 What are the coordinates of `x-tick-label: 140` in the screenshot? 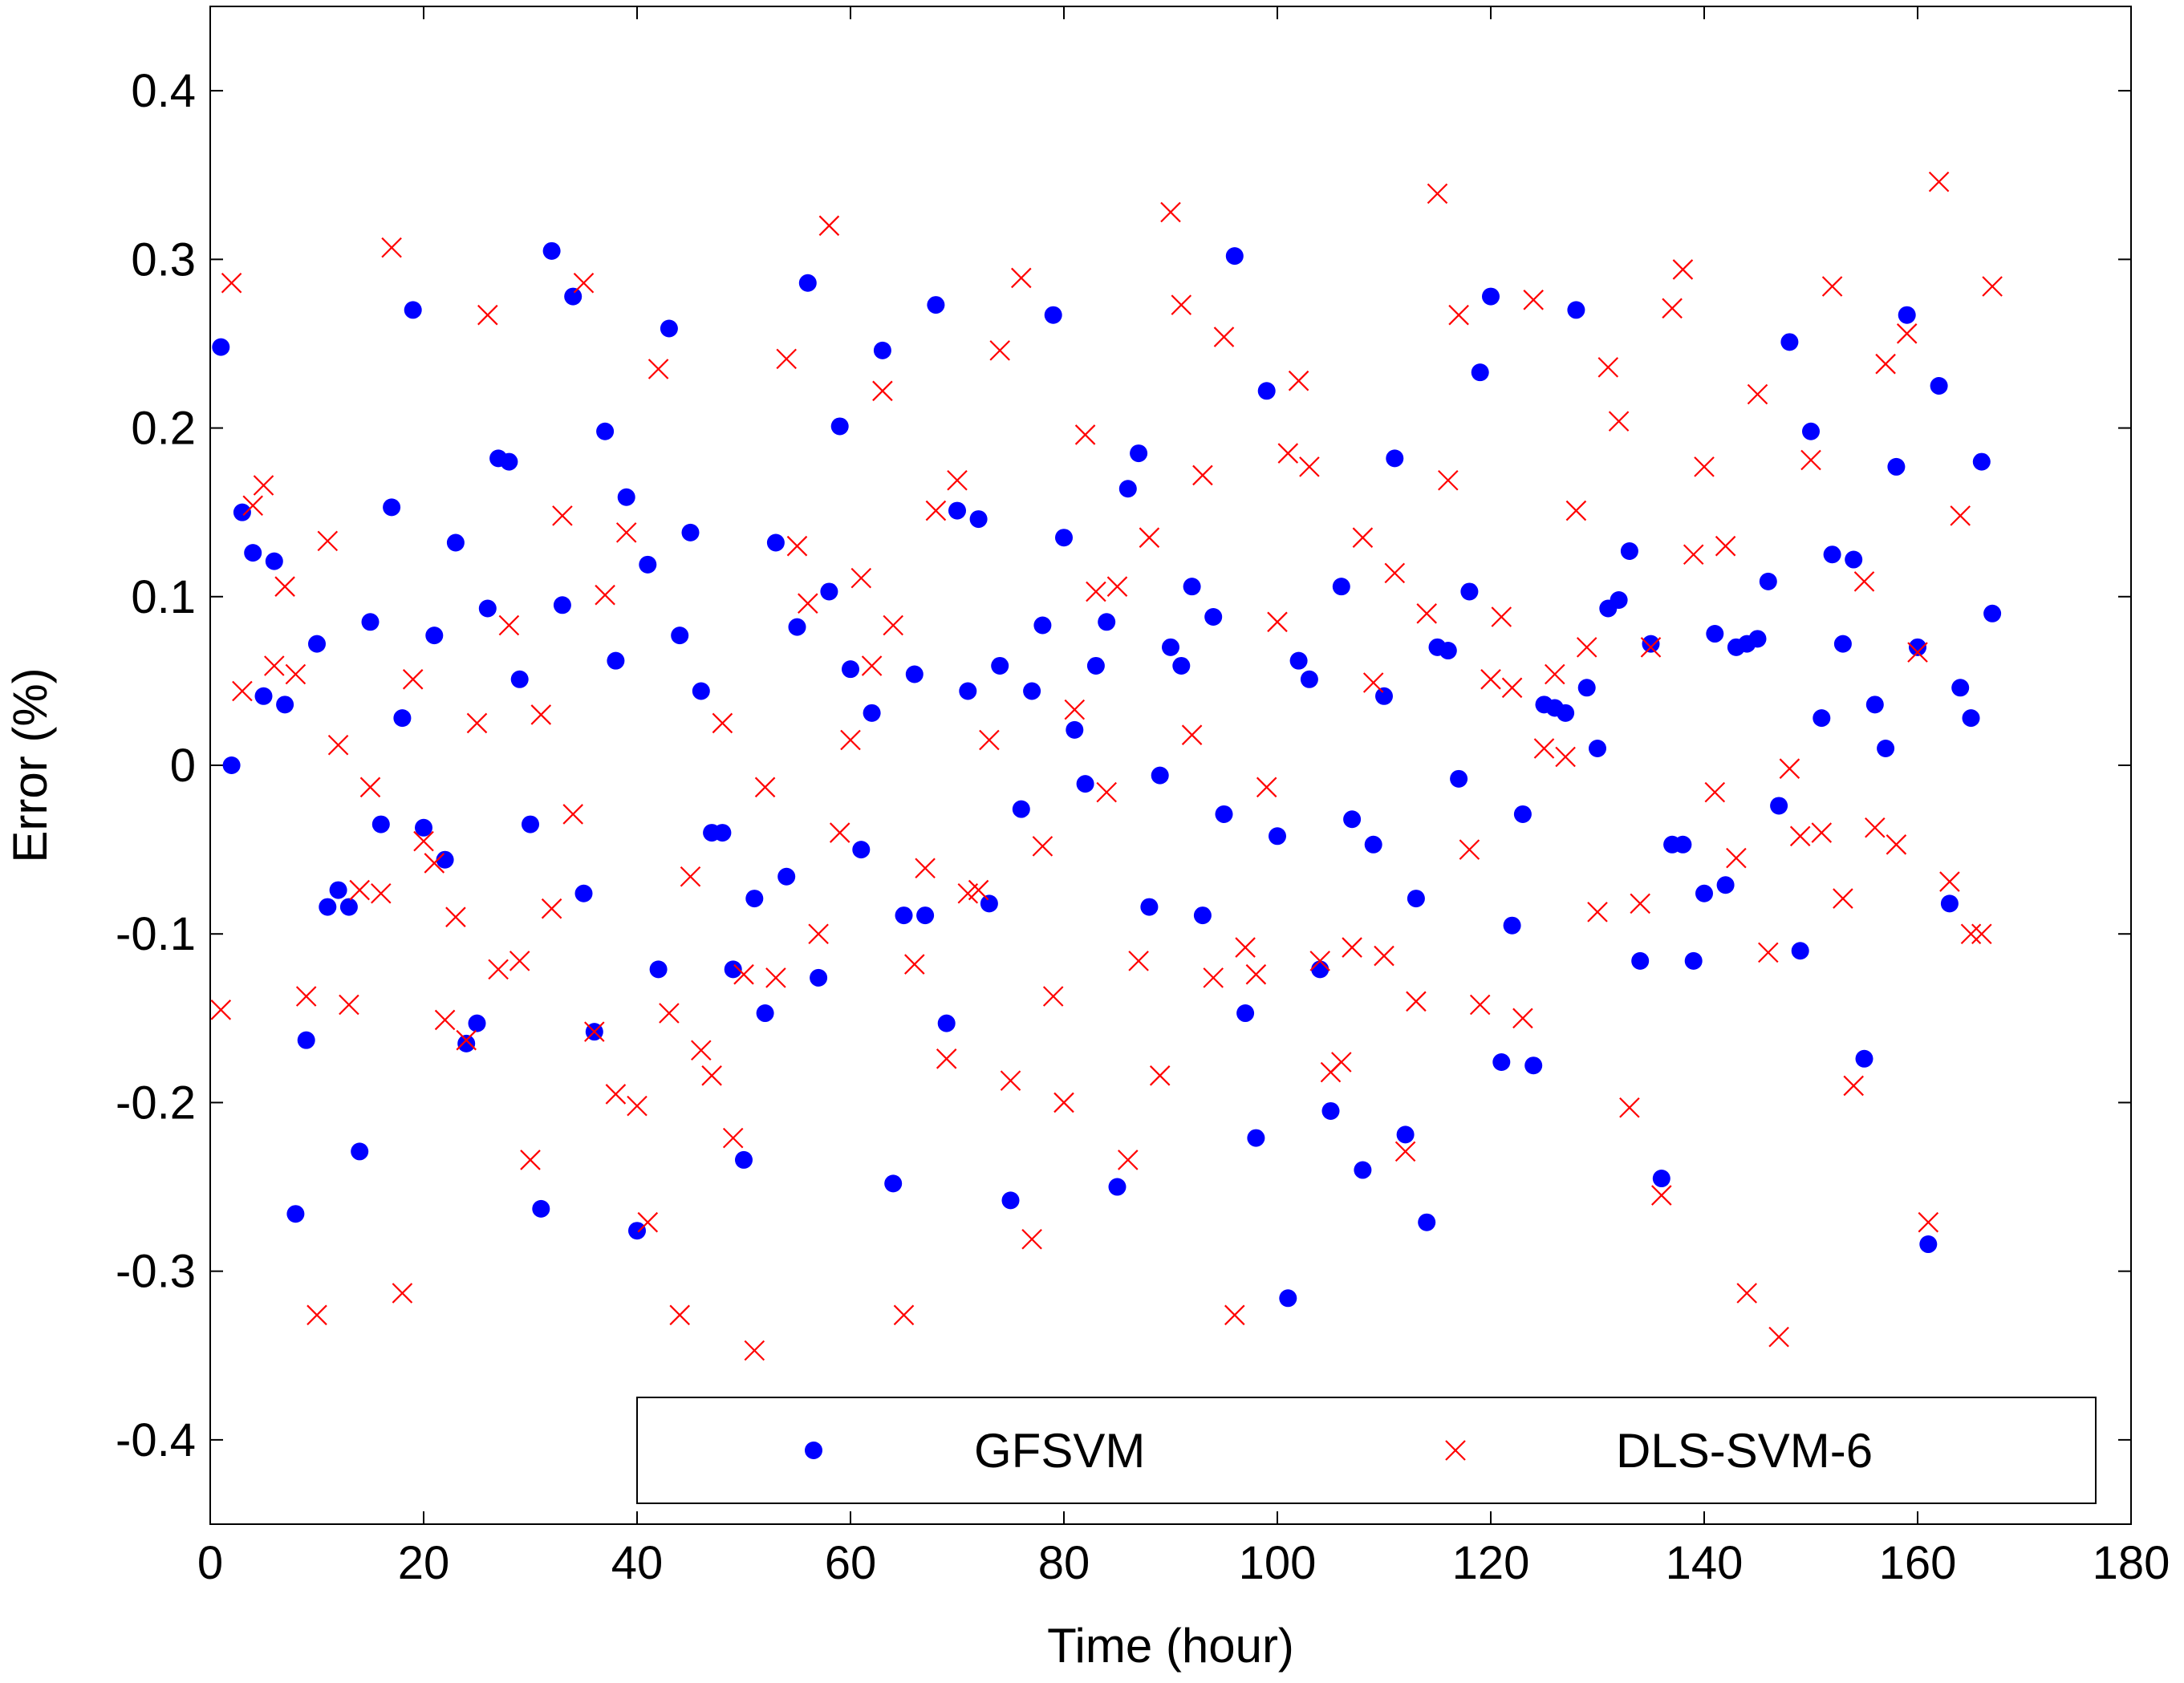 It's located at (1705, 1563).